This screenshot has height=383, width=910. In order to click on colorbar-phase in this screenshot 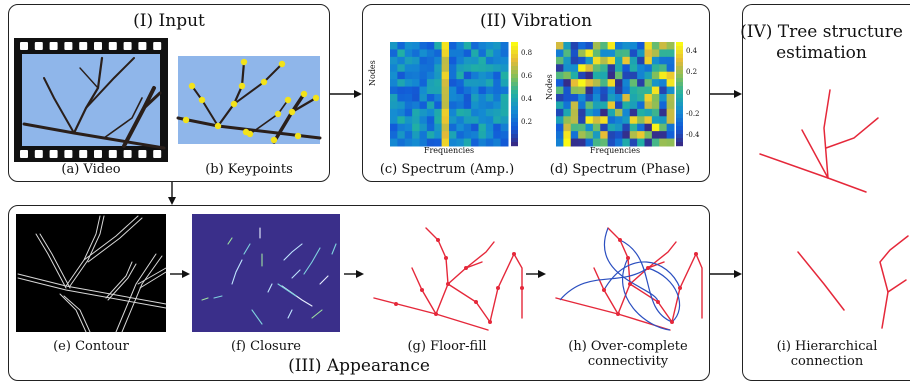, I will do `click(679, 94)`.